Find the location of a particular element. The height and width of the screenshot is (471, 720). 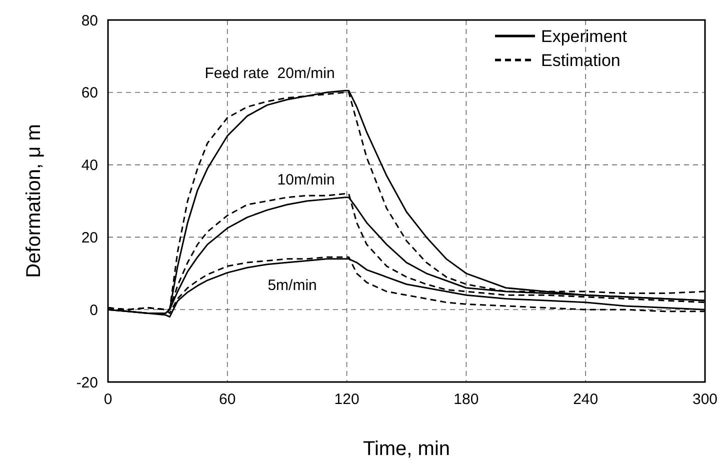

x-tick-label: 120 is located at coordinates (347, 399).